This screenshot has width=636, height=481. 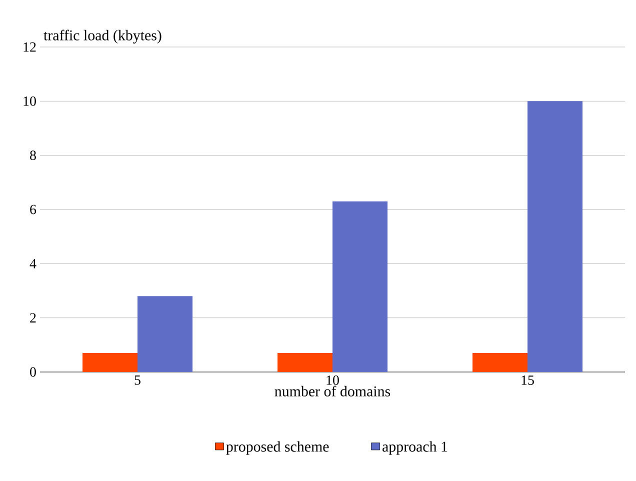 What do you see at coordinates (33, 317) in the screenshot?
I see `y-tick-label: 2` at bounding box center [33, 317].